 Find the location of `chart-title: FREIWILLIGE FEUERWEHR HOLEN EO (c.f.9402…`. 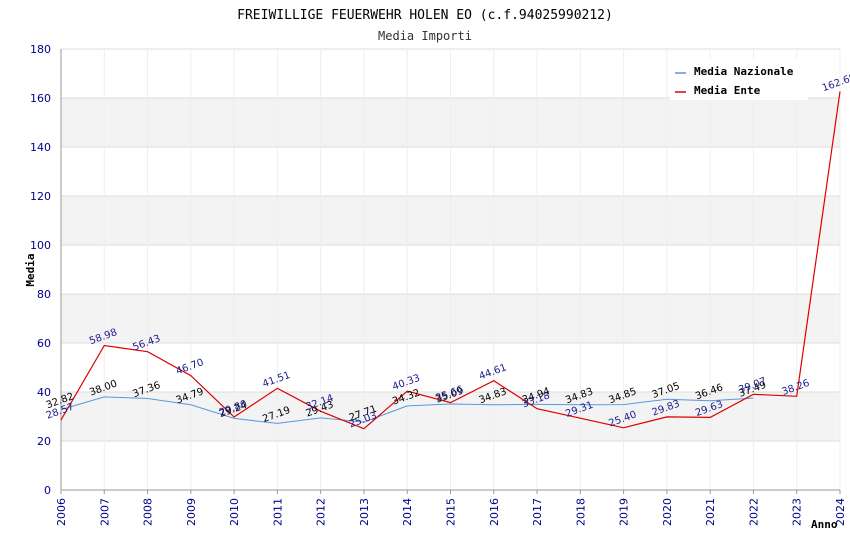

chart-title: FREIWILLIGE FEUERWEHR HOLEN EO (c.f.9402… is located at coordinates (425, 15).